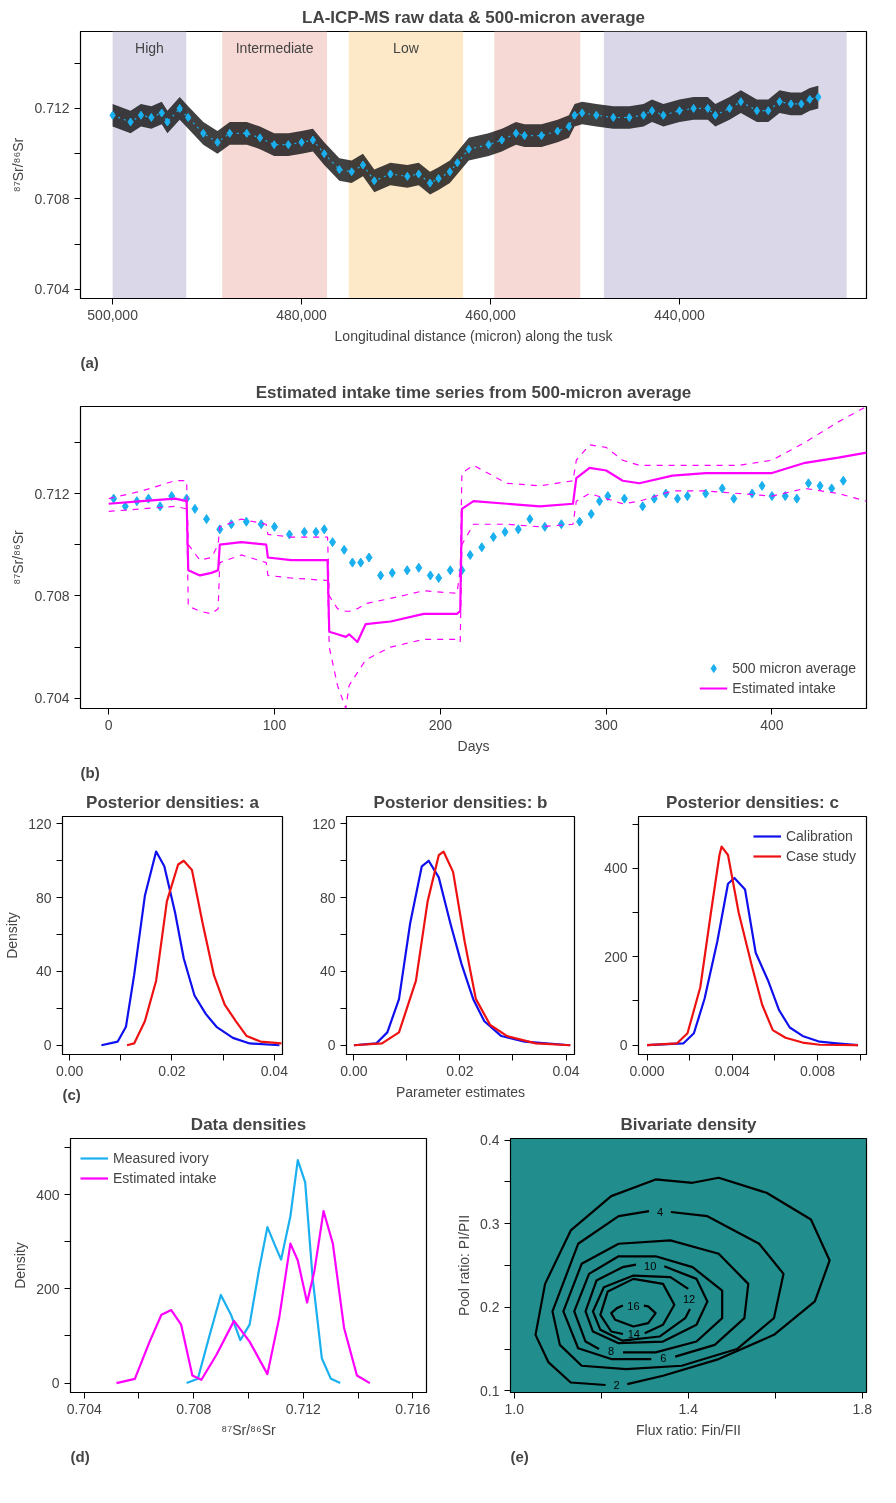 The image size is (896, 1503). I want to click on x-tick-label: 200, so click(440, 724).